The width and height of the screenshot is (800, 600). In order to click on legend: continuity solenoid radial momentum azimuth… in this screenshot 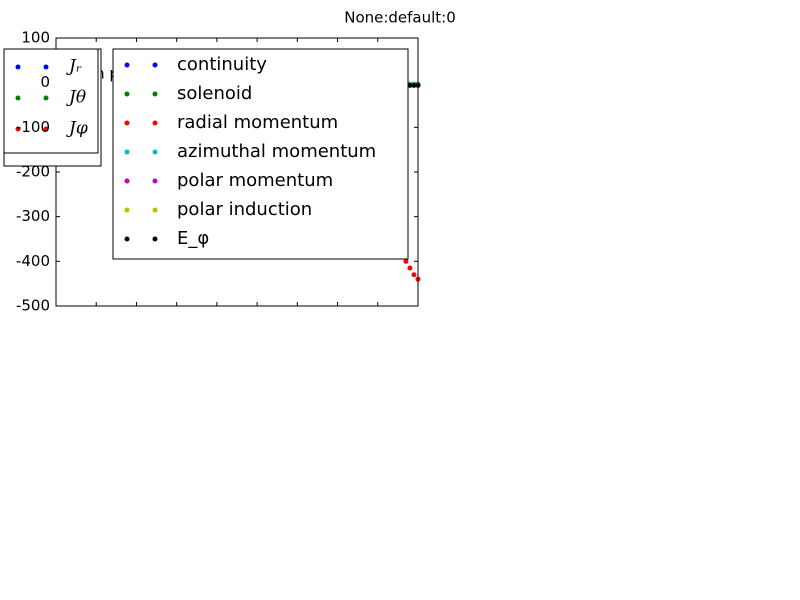, I will do `click(260, 154)`.